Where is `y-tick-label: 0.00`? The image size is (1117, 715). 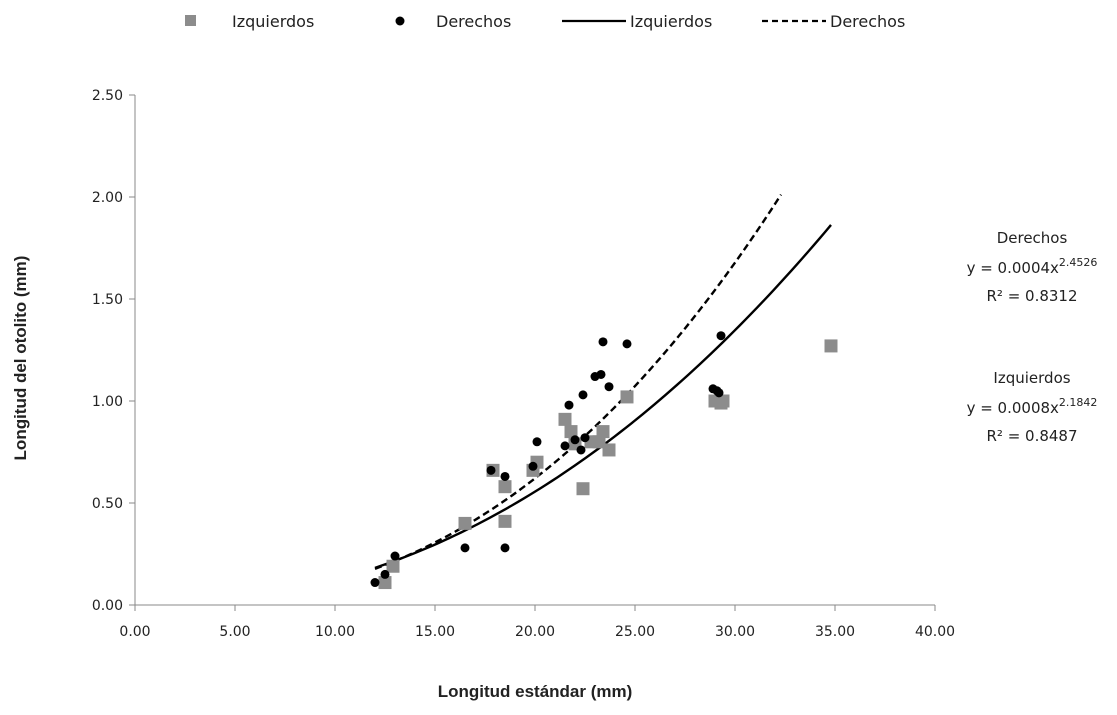 y-tick-label: 0.00 is located at coordinates (107, 606).